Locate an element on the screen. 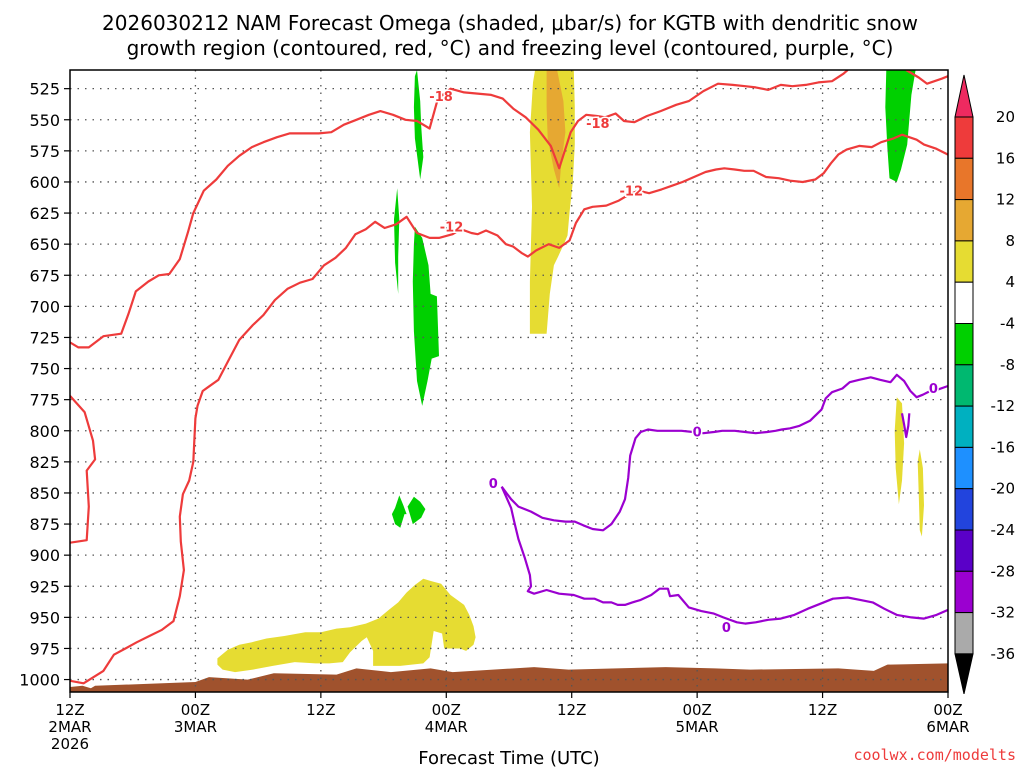 The image size is (1024, 768). colorbar-label: -28 is located at coordinates (1003, 571).